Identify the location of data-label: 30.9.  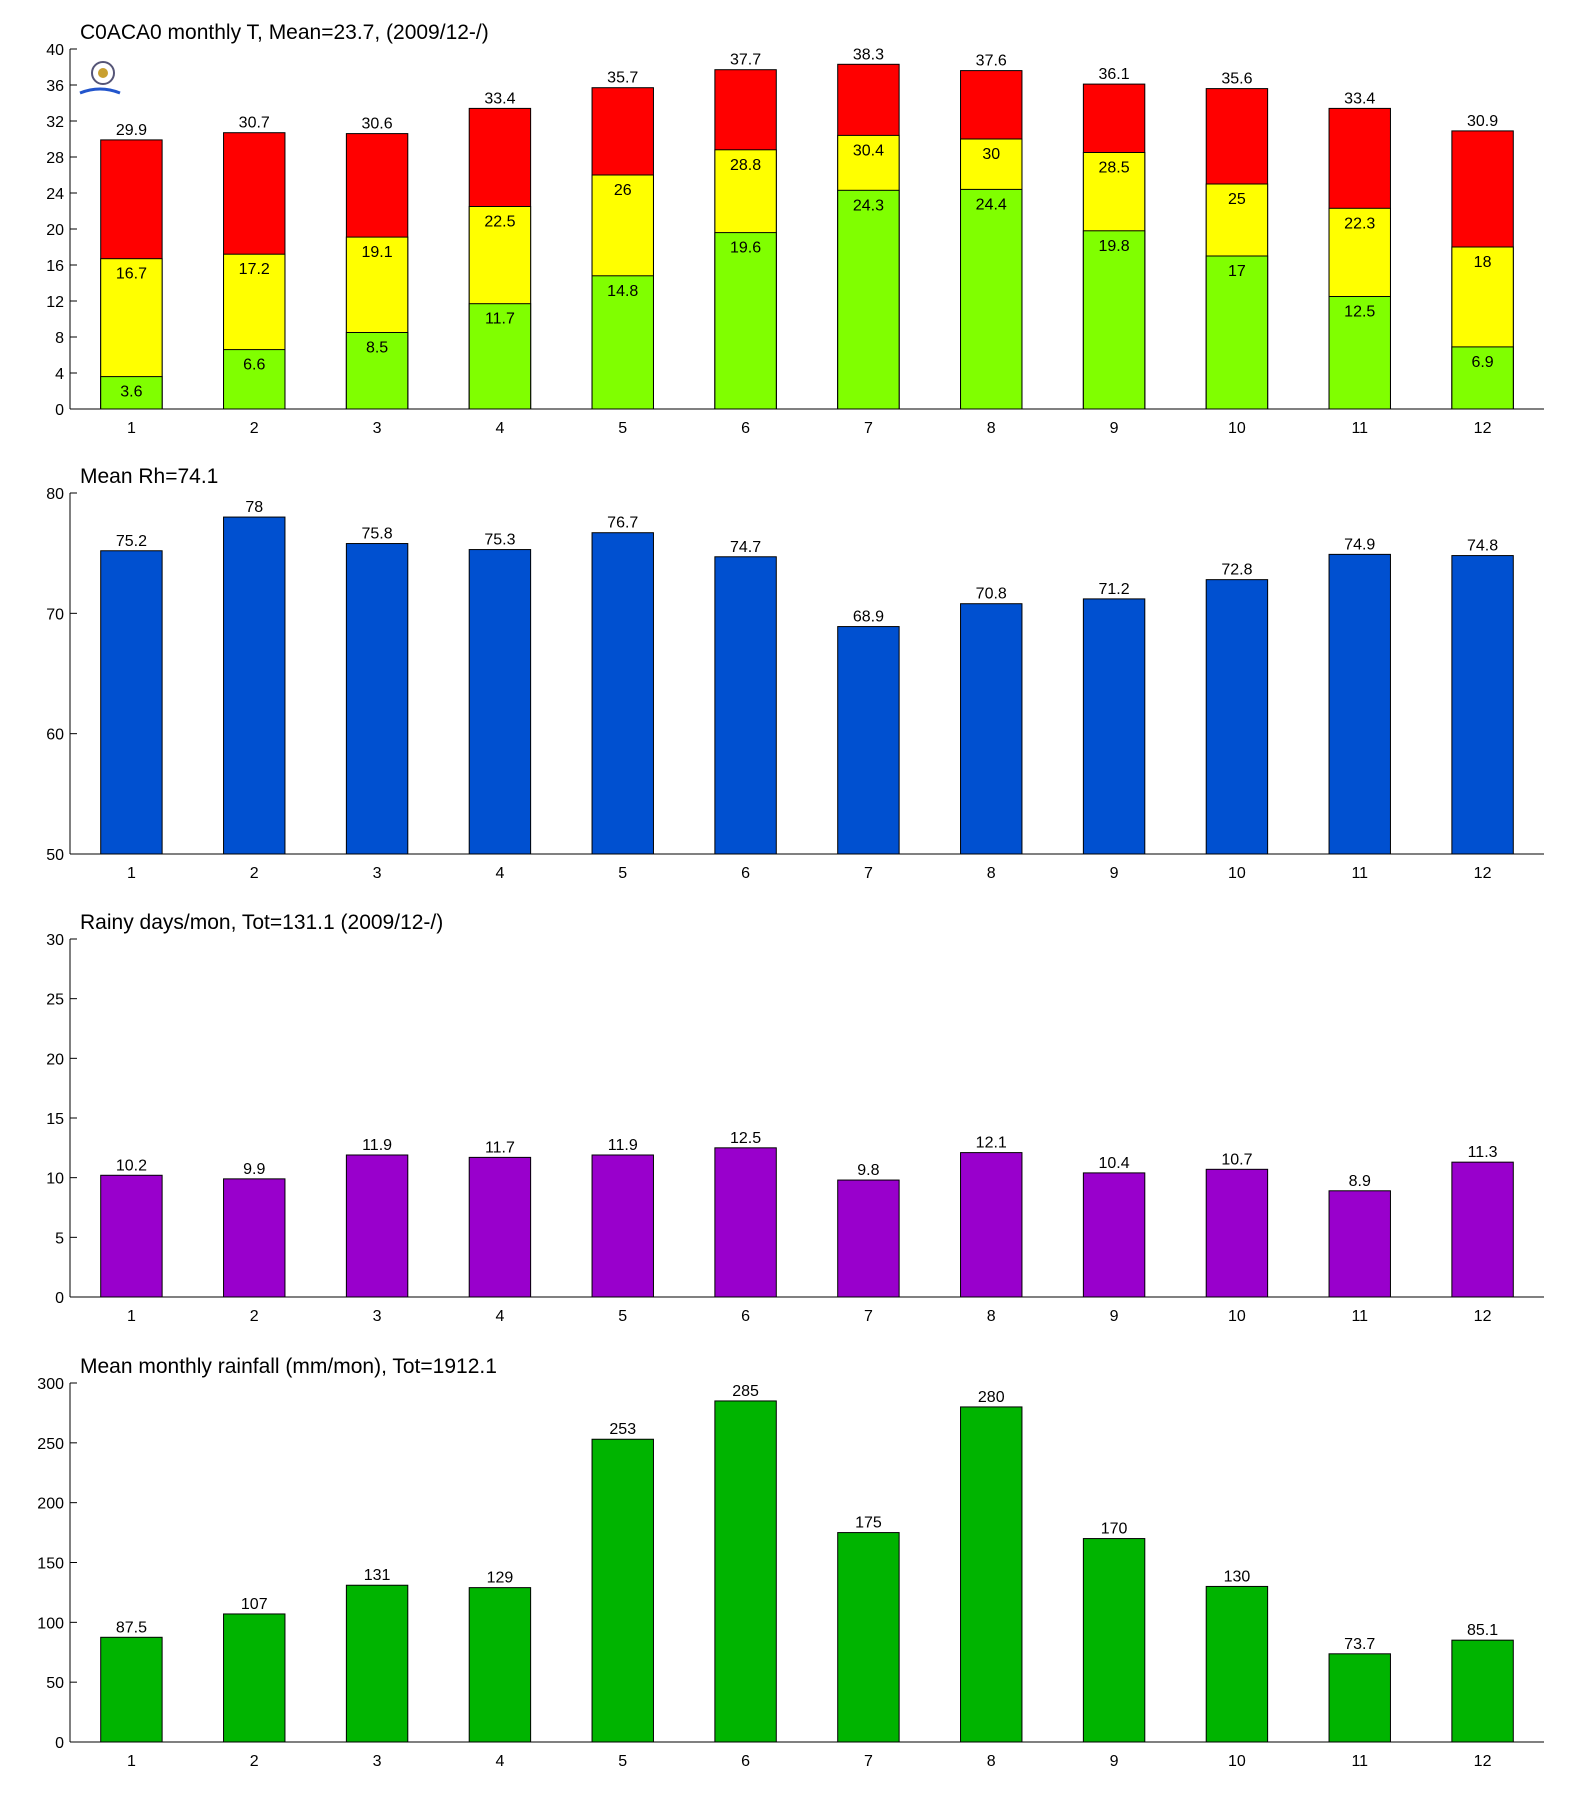
(1482, 121).